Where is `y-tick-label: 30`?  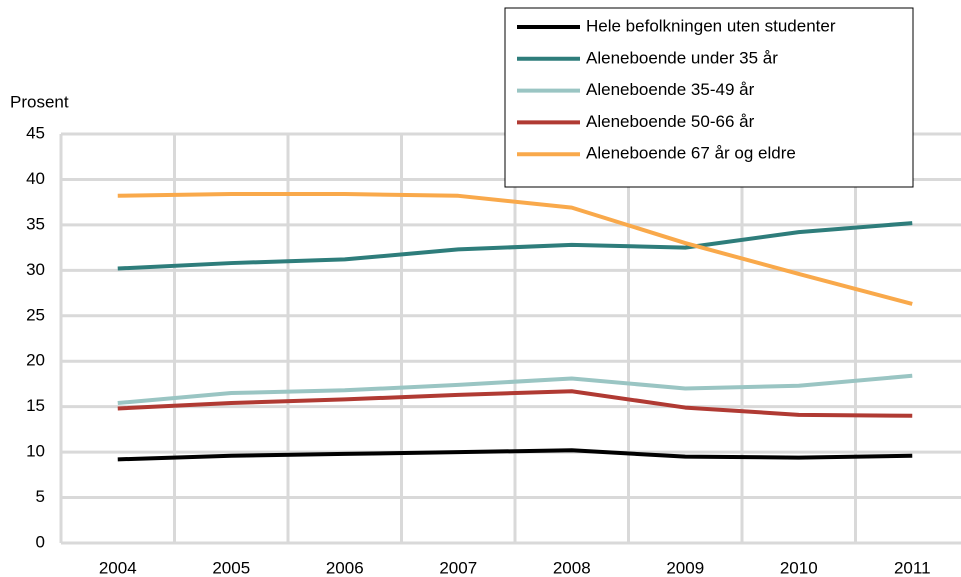 y-tick-label: 30 is located at coordinates (35, 269).